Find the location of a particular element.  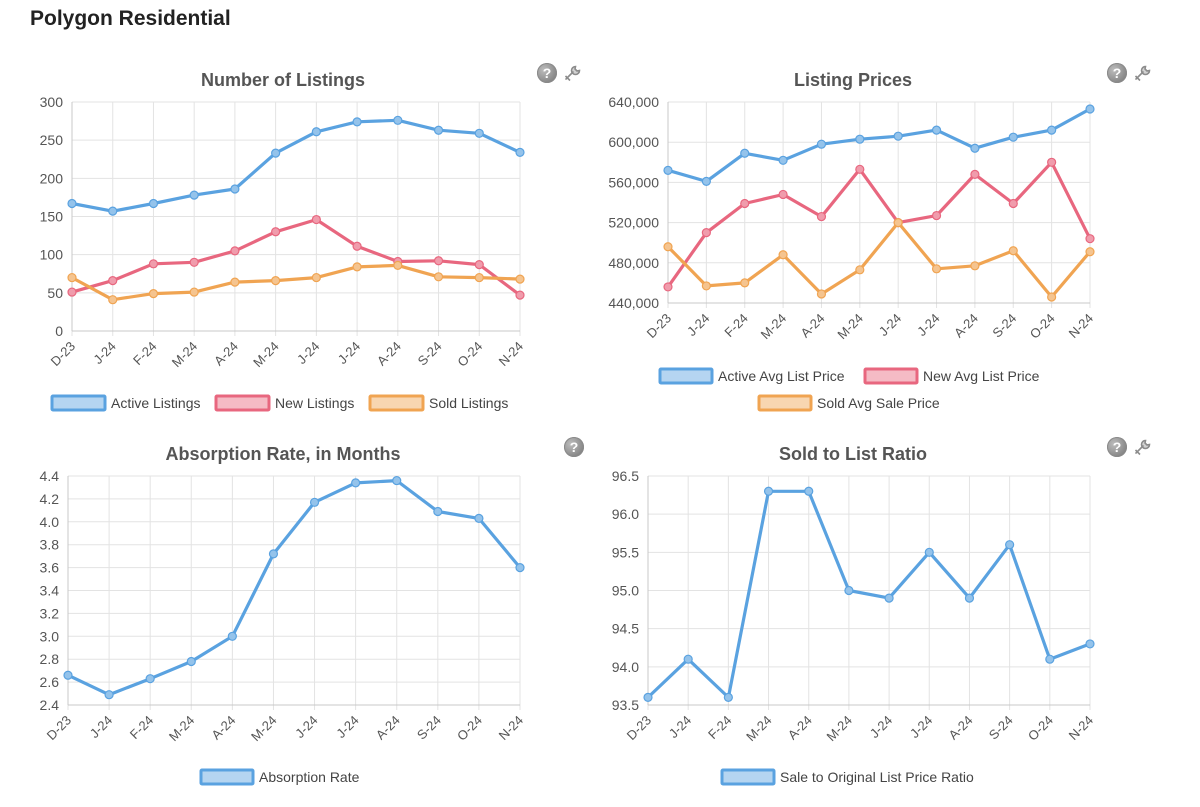

chart-title: Number of Listings is located at coordinates (283, 80).